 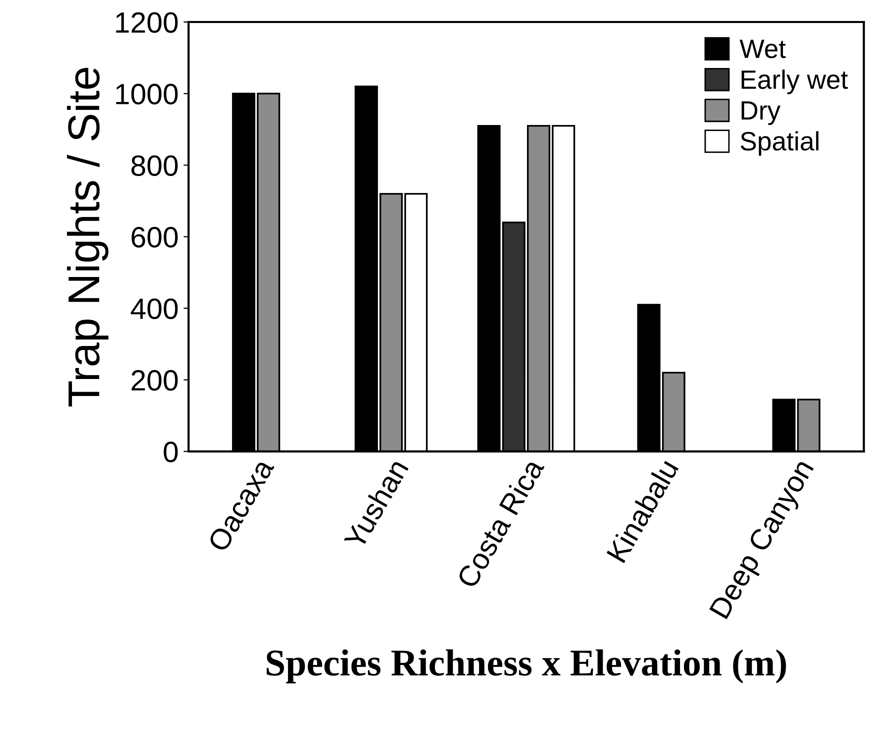 What do you see at coordinates (761, 113) in the screenshot?
I see `legend-label: Dry` at bounding box center [761, 113].